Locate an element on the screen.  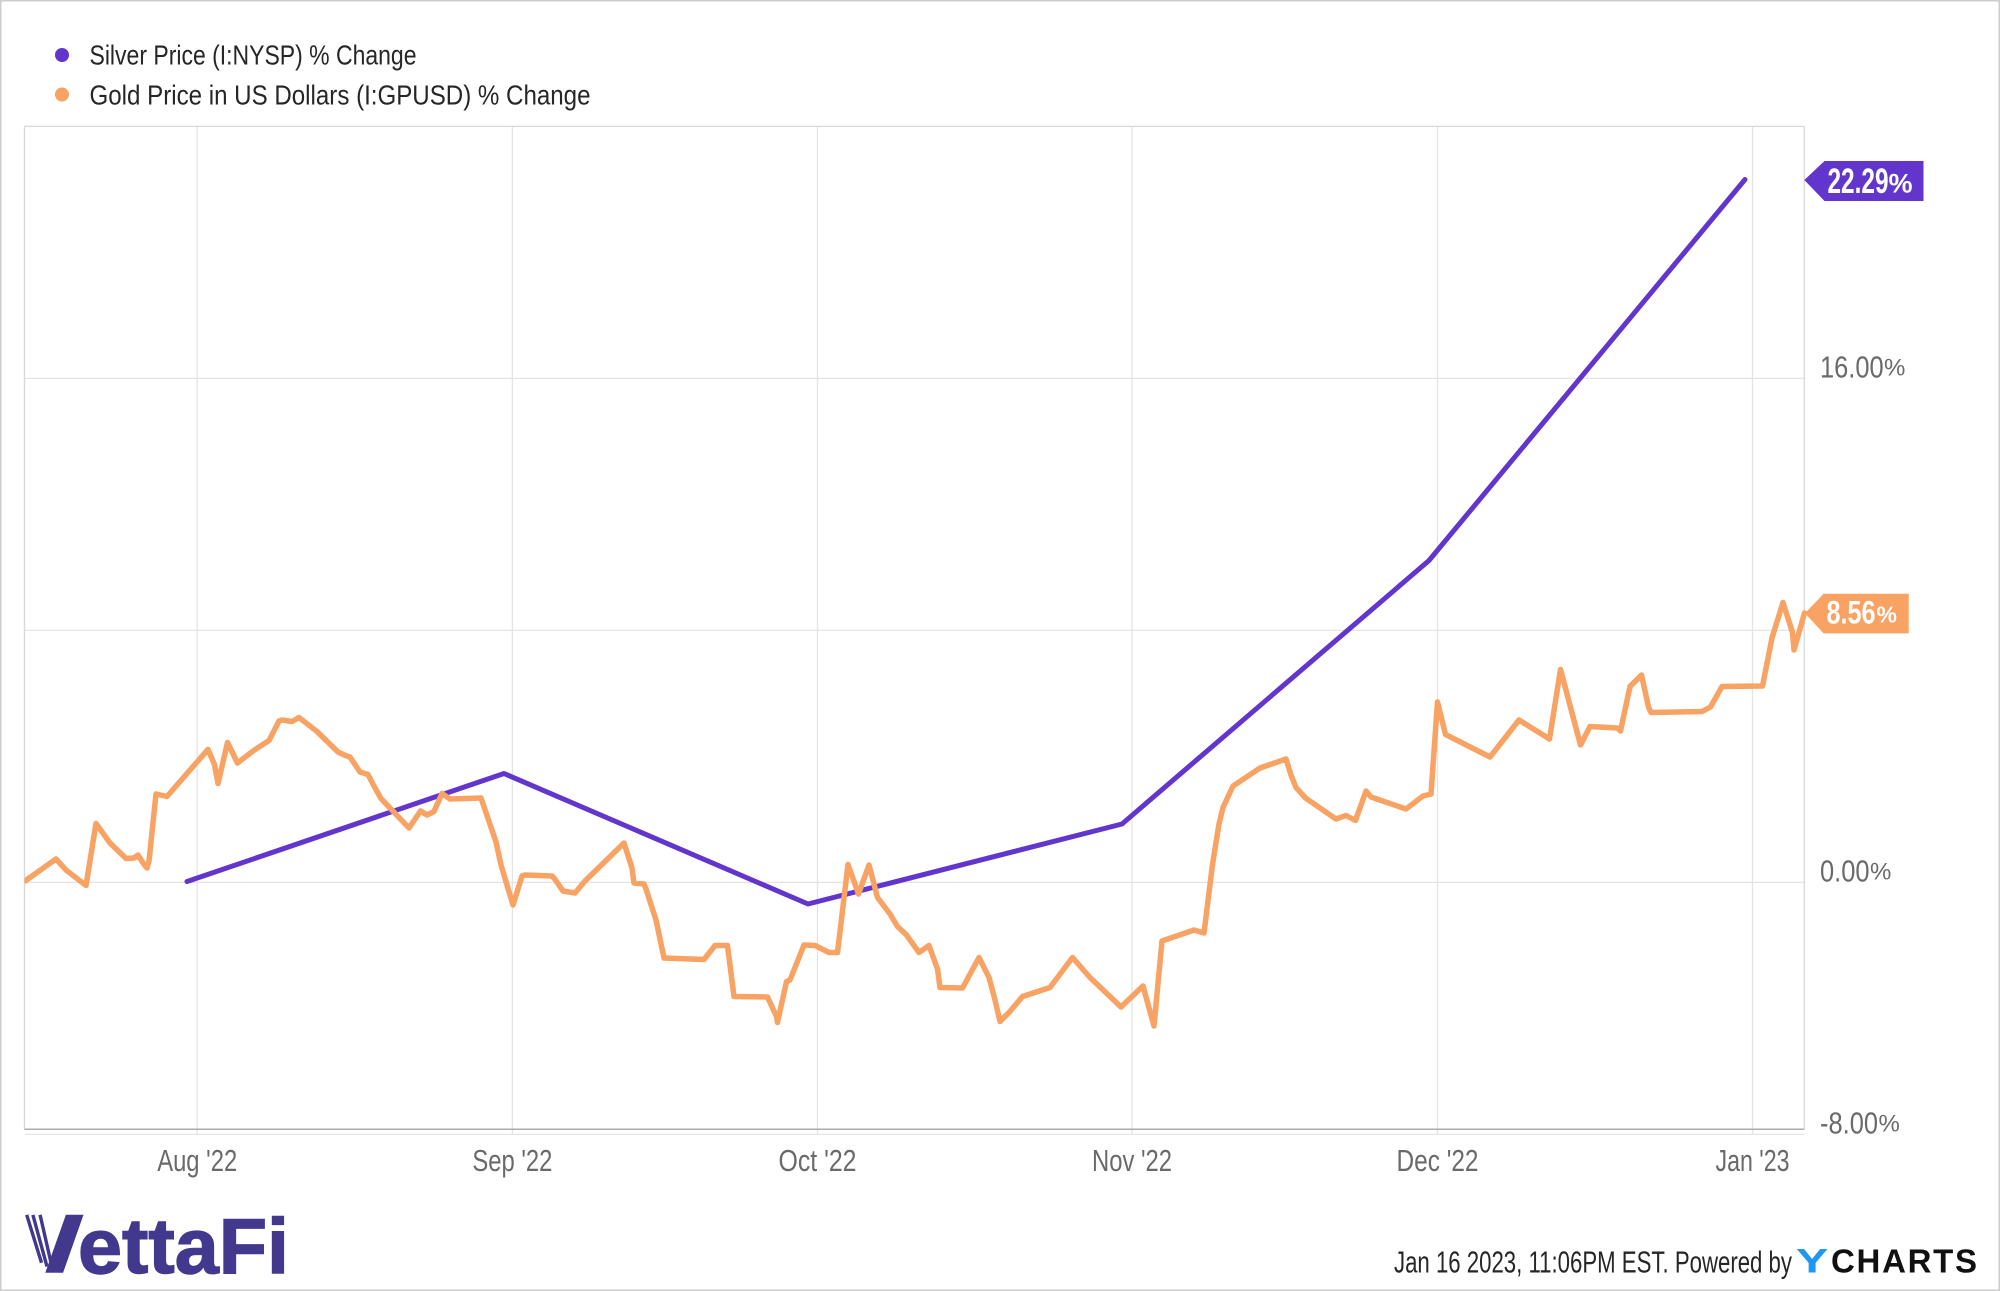
svg-text: 16.00 is located at coordinates (1852, 366).